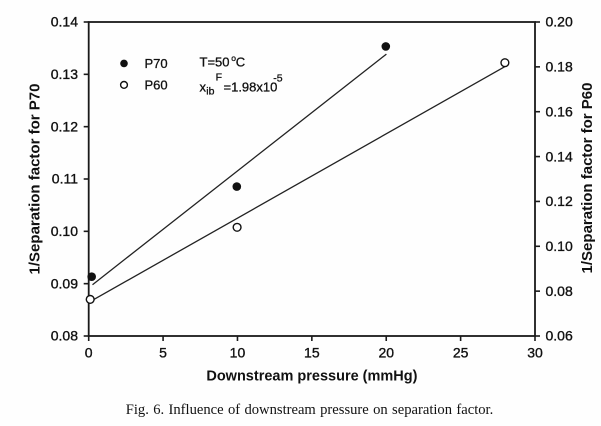  Describe the element at coordinates (89, 353) in the screenshot. I see `svg-text: 0` at that location.